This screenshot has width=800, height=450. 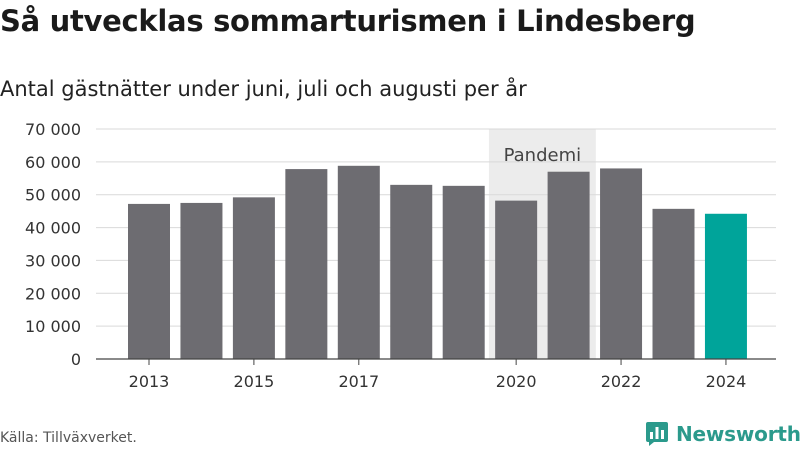 What do you see at coordinates (463, 272) in the screenshot?
I see `bar-2019` at bounding box center [463, 272].